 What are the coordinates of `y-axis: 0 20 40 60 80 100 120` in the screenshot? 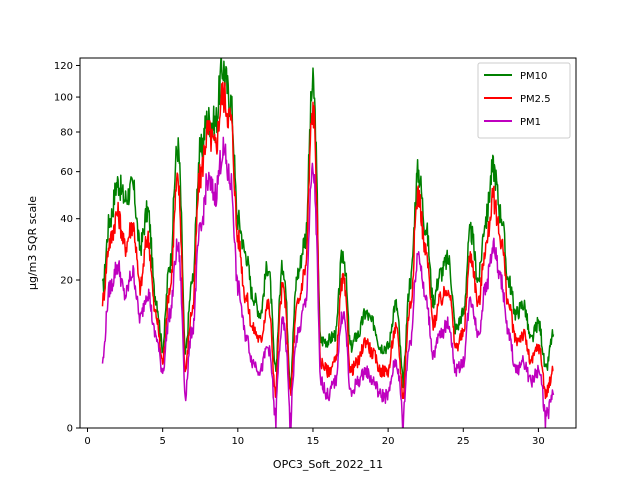 It's located at (67, 248).